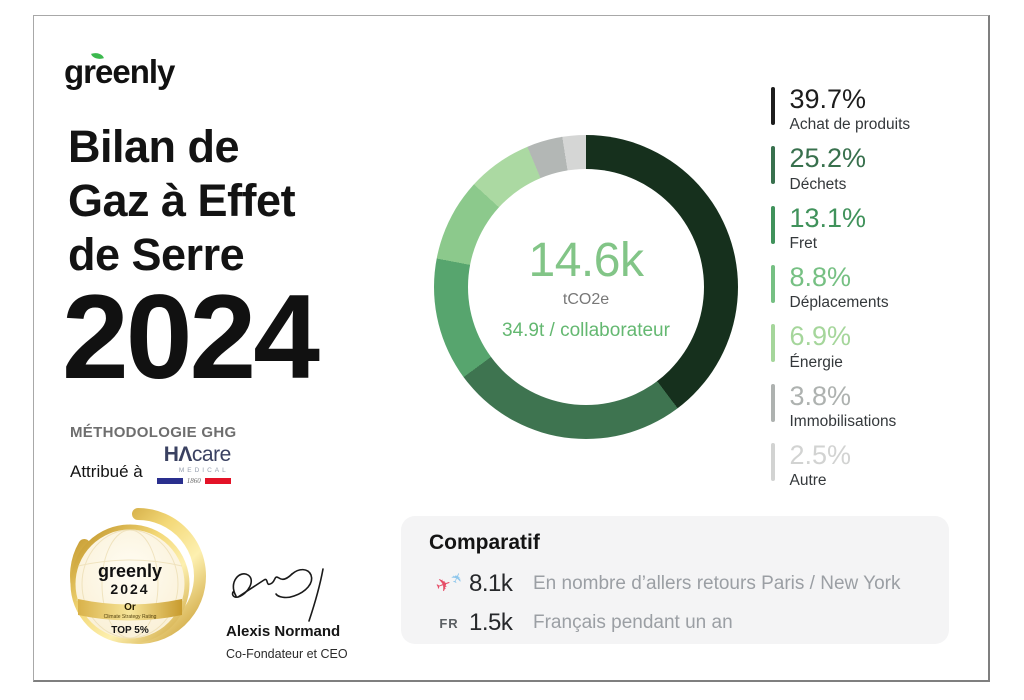 The width and height of the screenshot is (1024, 700). Describe the element at coordinates (153, 432) in the screenshot. I see `methodology-label: MÉTHODOLOGIE GHG` at that location.